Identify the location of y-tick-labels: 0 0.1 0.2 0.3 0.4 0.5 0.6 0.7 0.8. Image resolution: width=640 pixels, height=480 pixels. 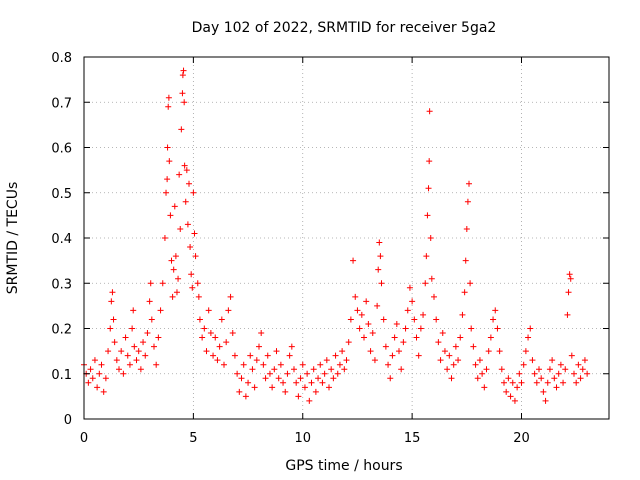
(61, 239).